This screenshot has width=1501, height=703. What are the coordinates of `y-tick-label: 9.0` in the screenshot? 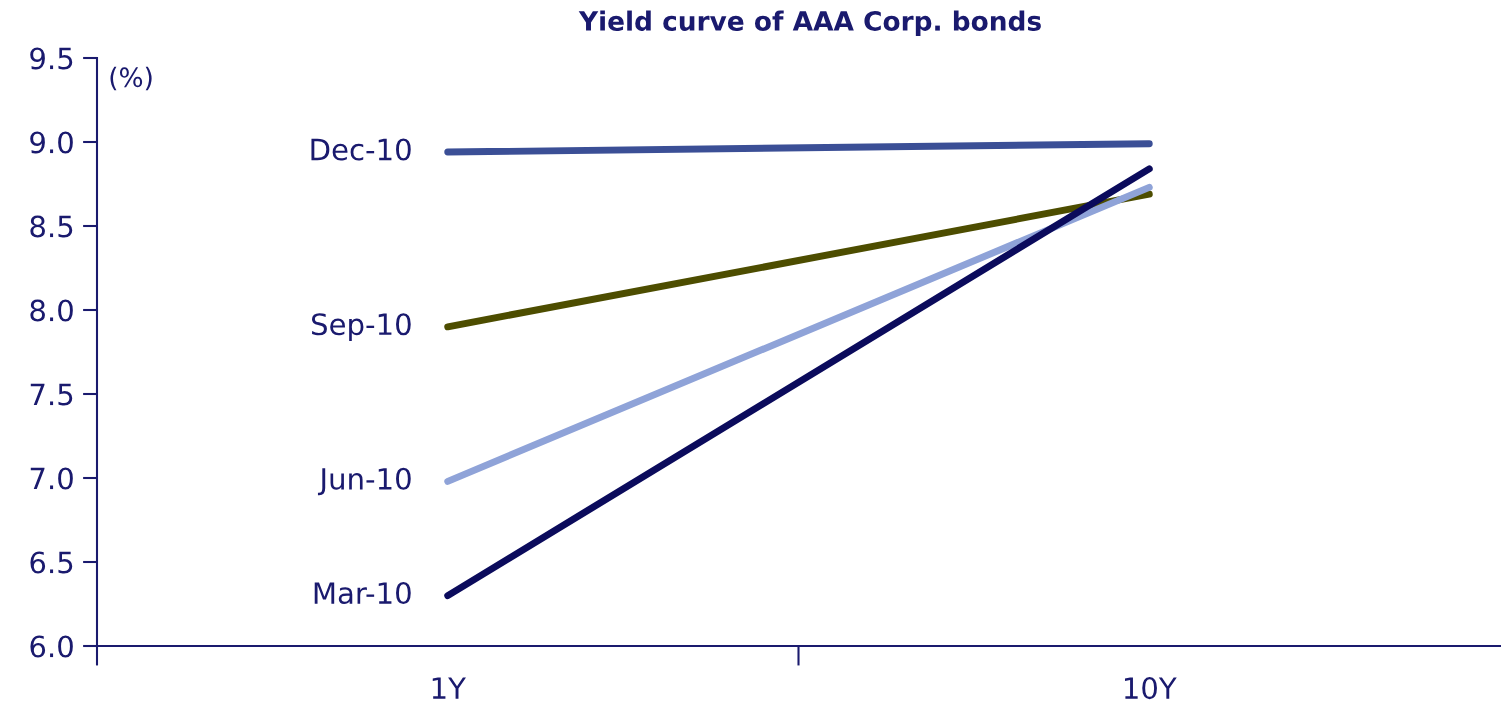 It's located at (51, 142).